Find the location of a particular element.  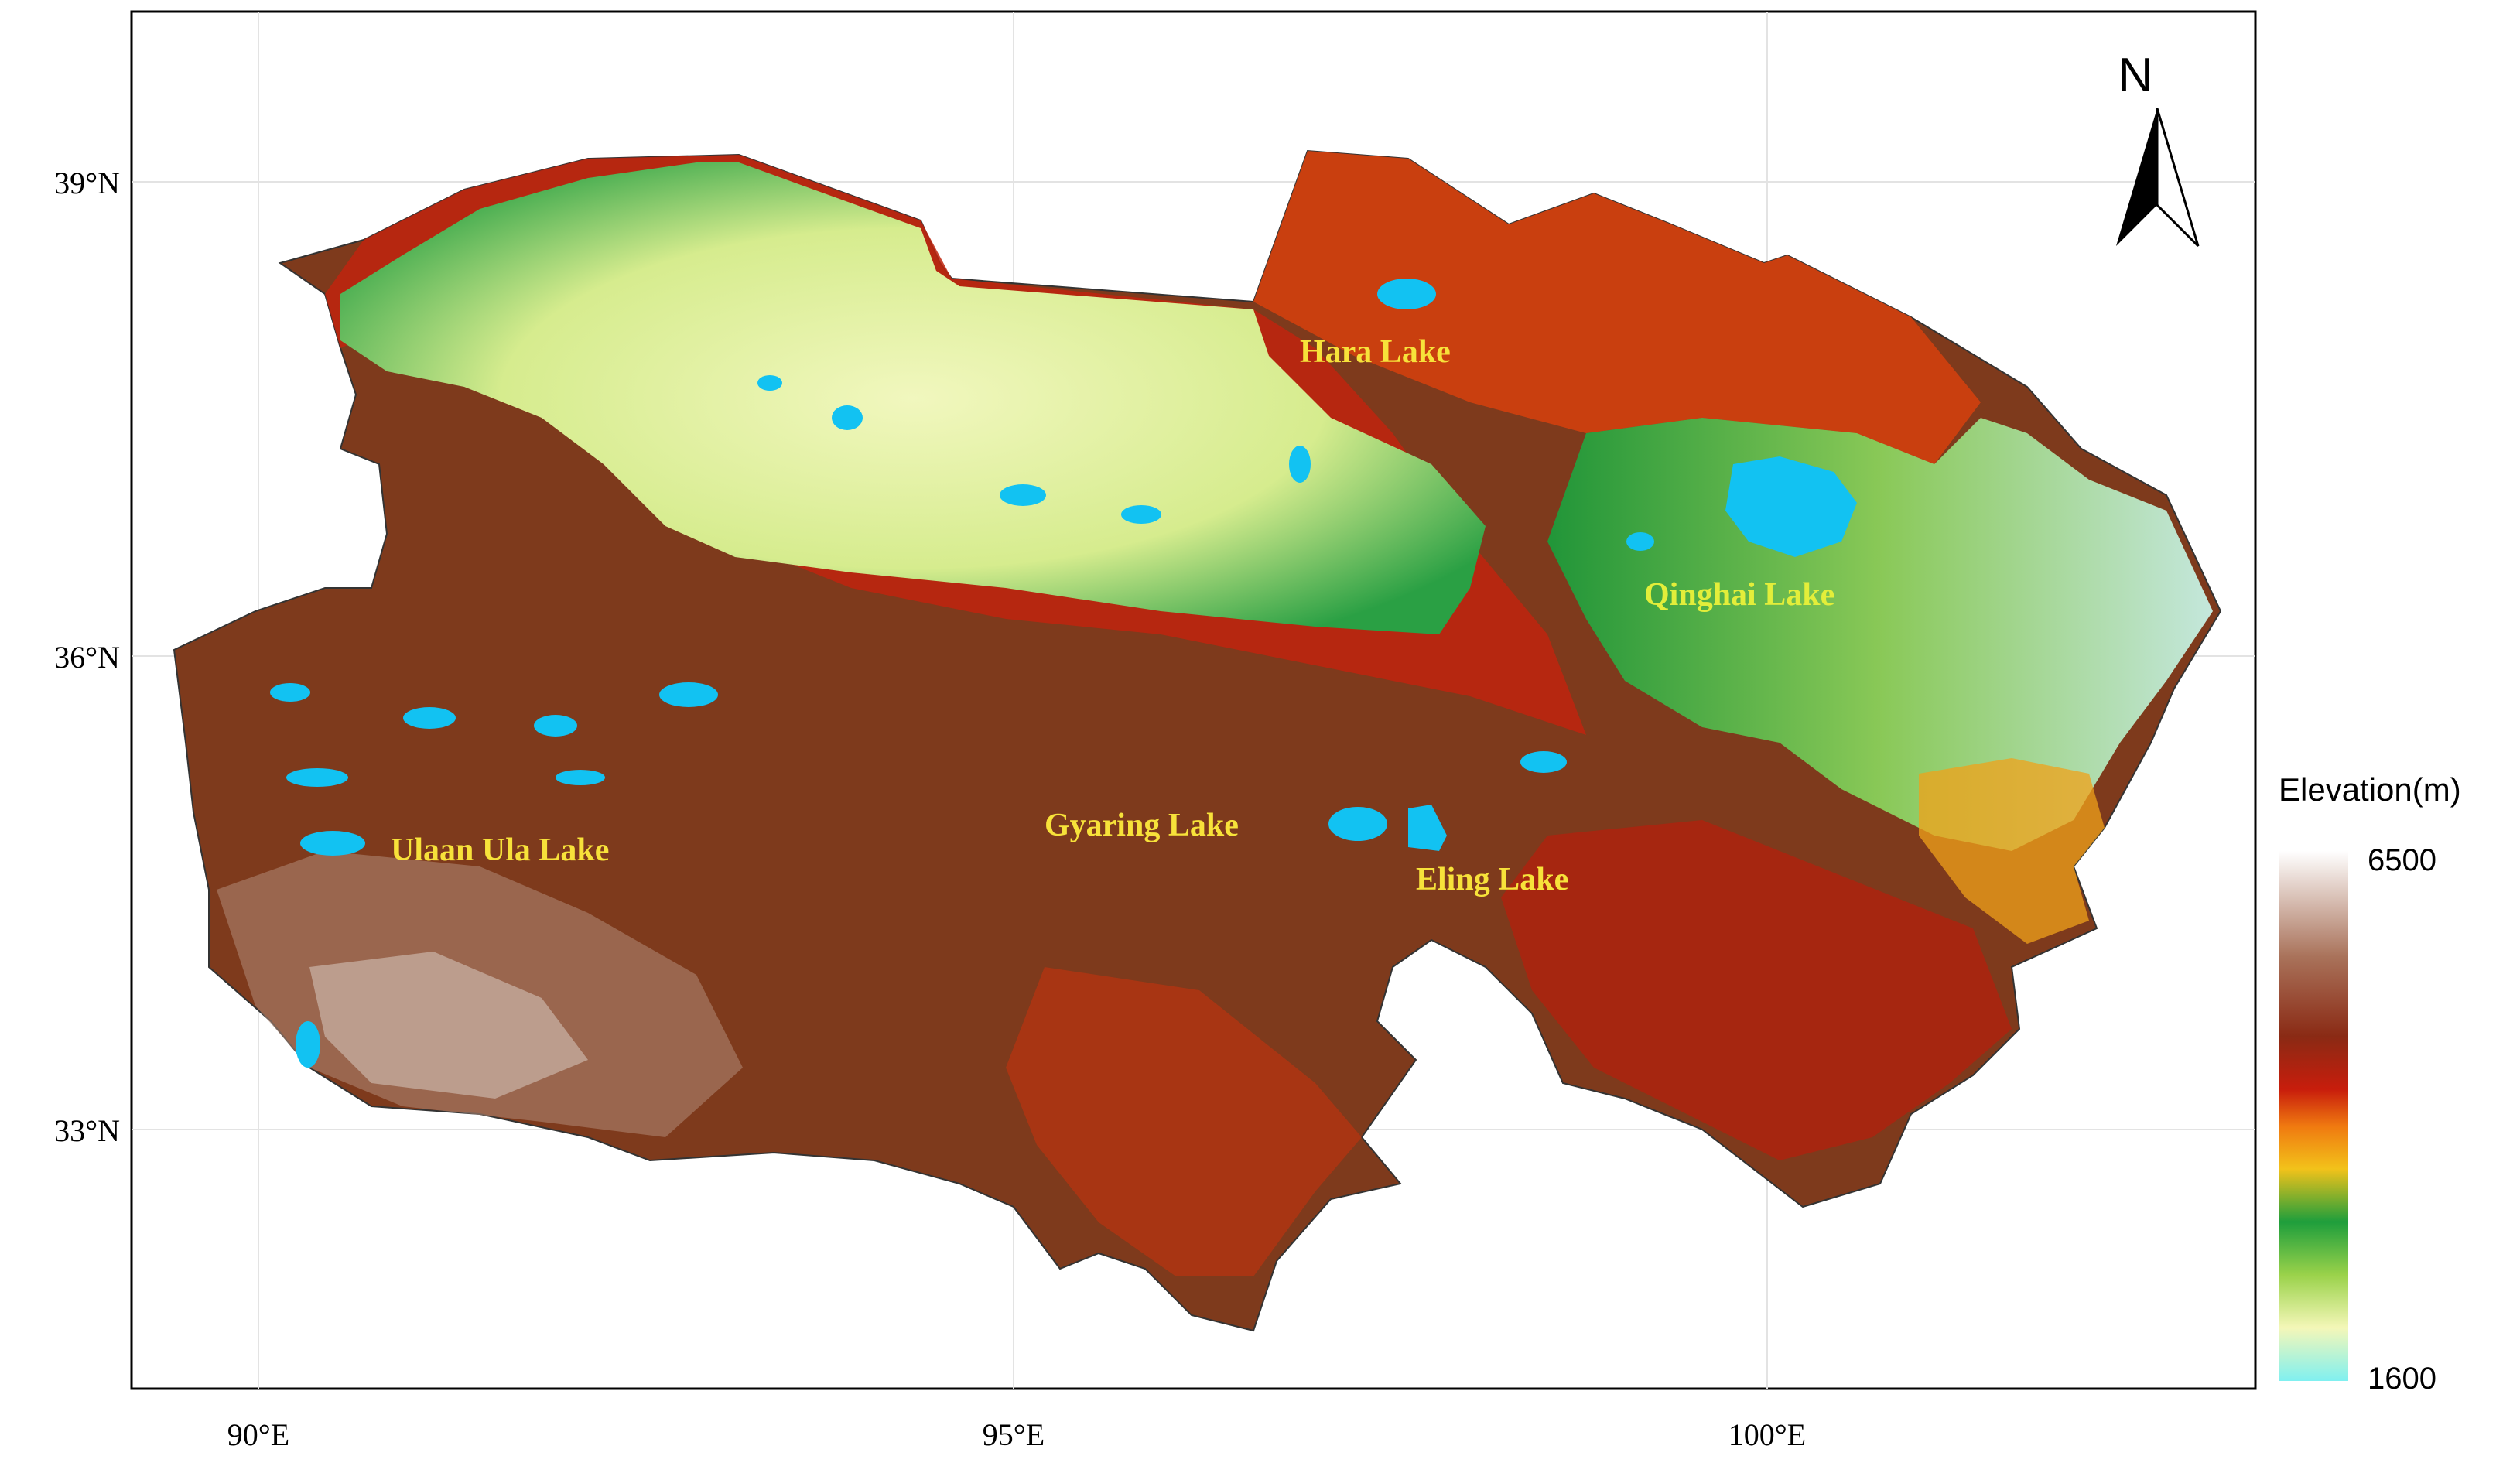

north-arrow-right is located at coordinates (2178, 178).